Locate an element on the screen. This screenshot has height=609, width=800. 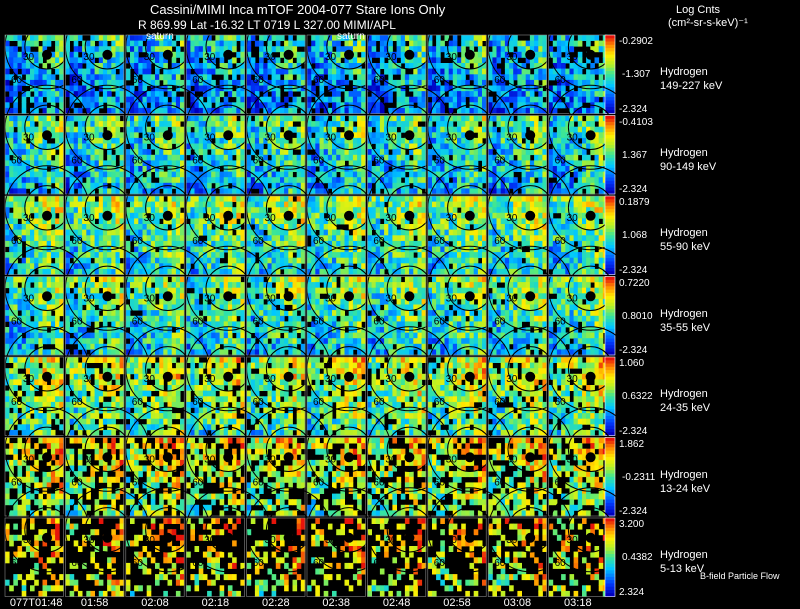
colorbar-segment is located at coordinates (610, 66).